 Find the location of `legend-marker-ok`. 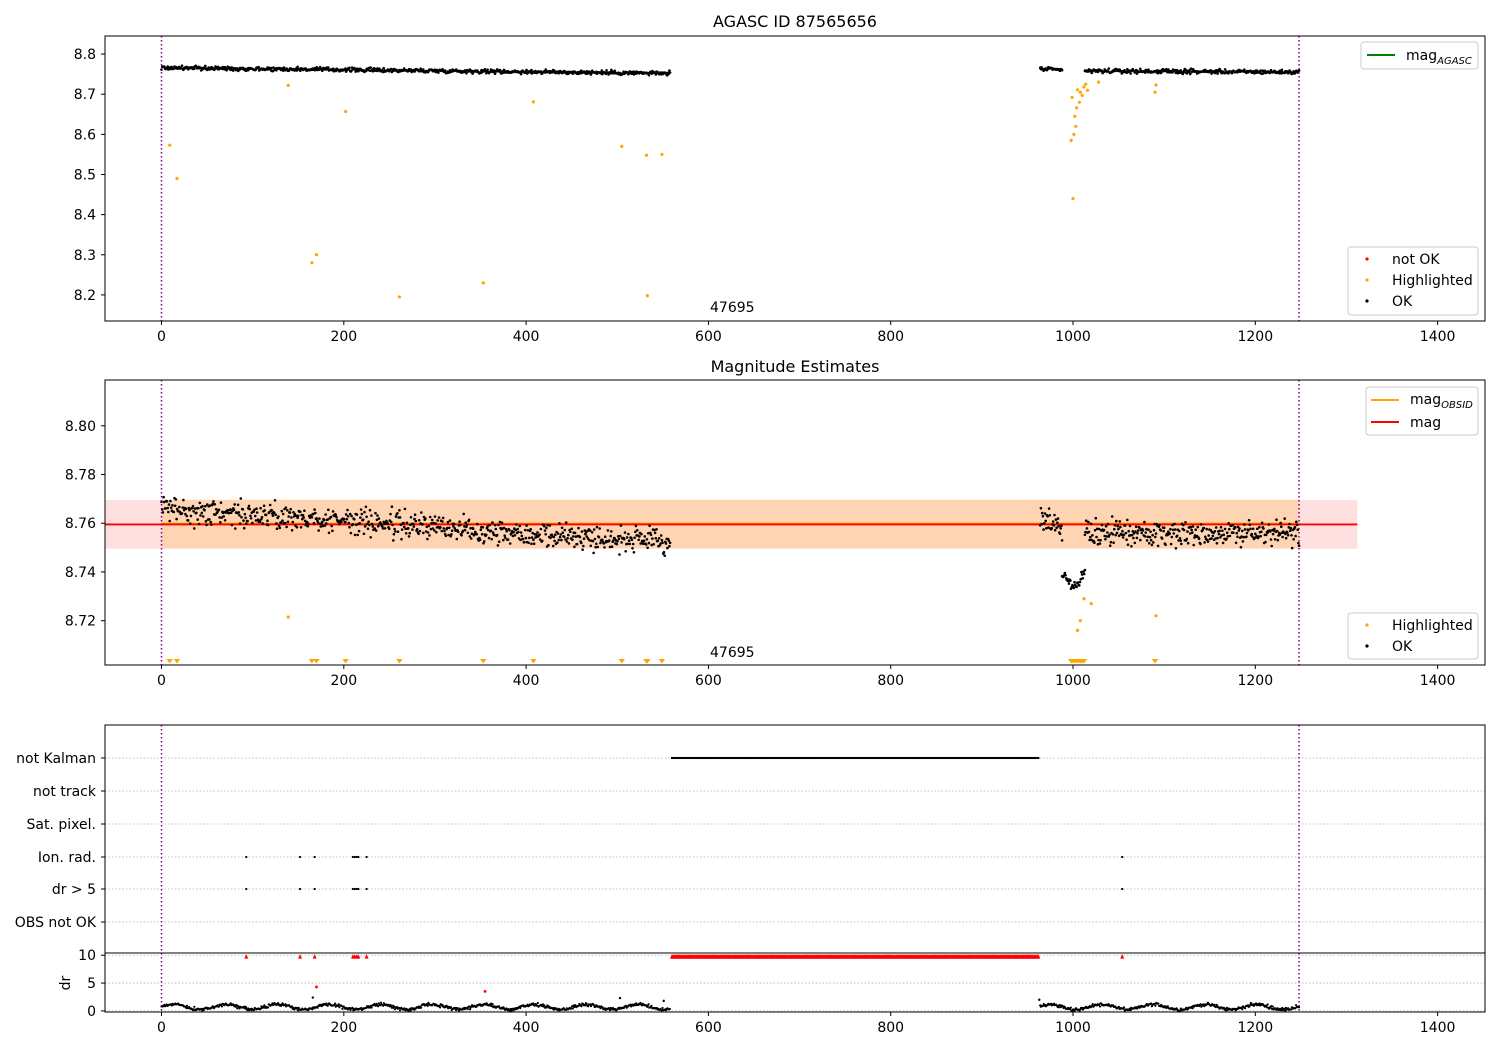

legend-marker-ok is located at coordinates (1367, 646).